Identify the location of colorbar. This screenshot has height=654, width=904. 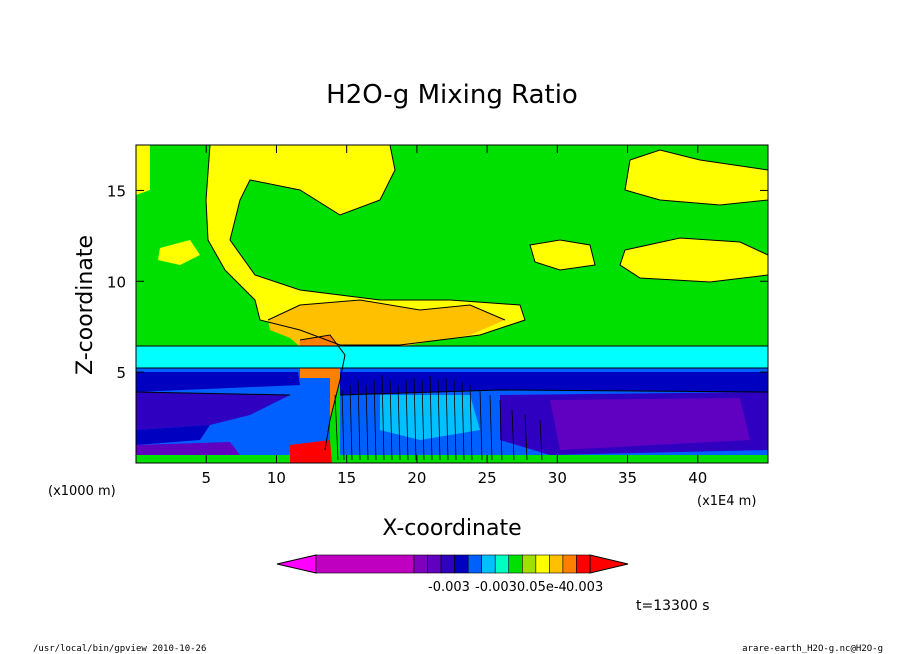
(452, 564).